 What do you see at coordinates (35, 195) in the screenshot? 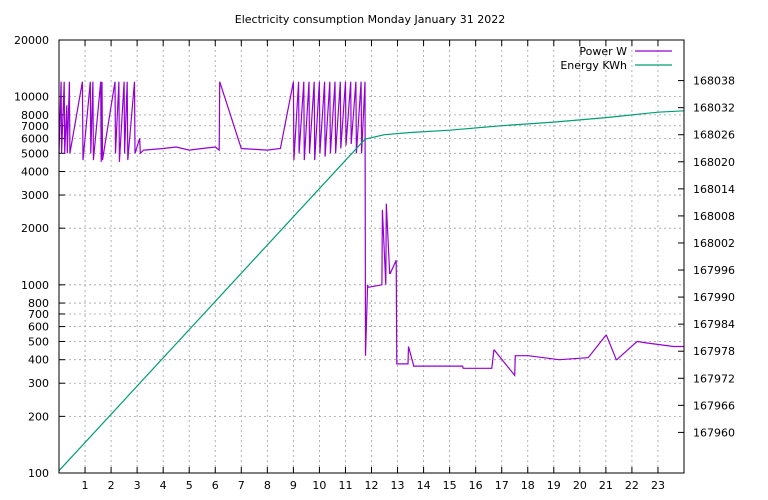
I see `y-tick-label: 3000` at bounding box center [35, 195].